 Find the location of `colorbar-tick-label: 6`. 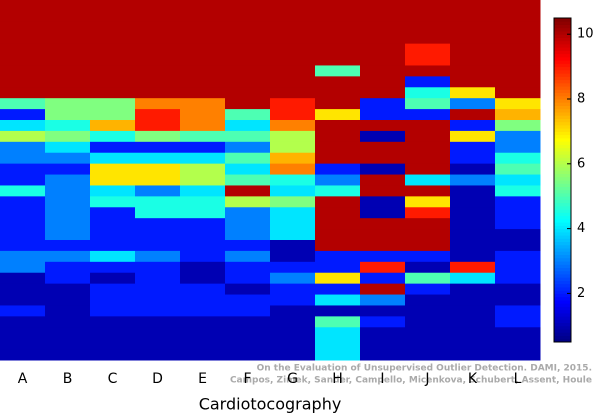

colorbar-tick-label: 6 is located at coordinates (581, 163).